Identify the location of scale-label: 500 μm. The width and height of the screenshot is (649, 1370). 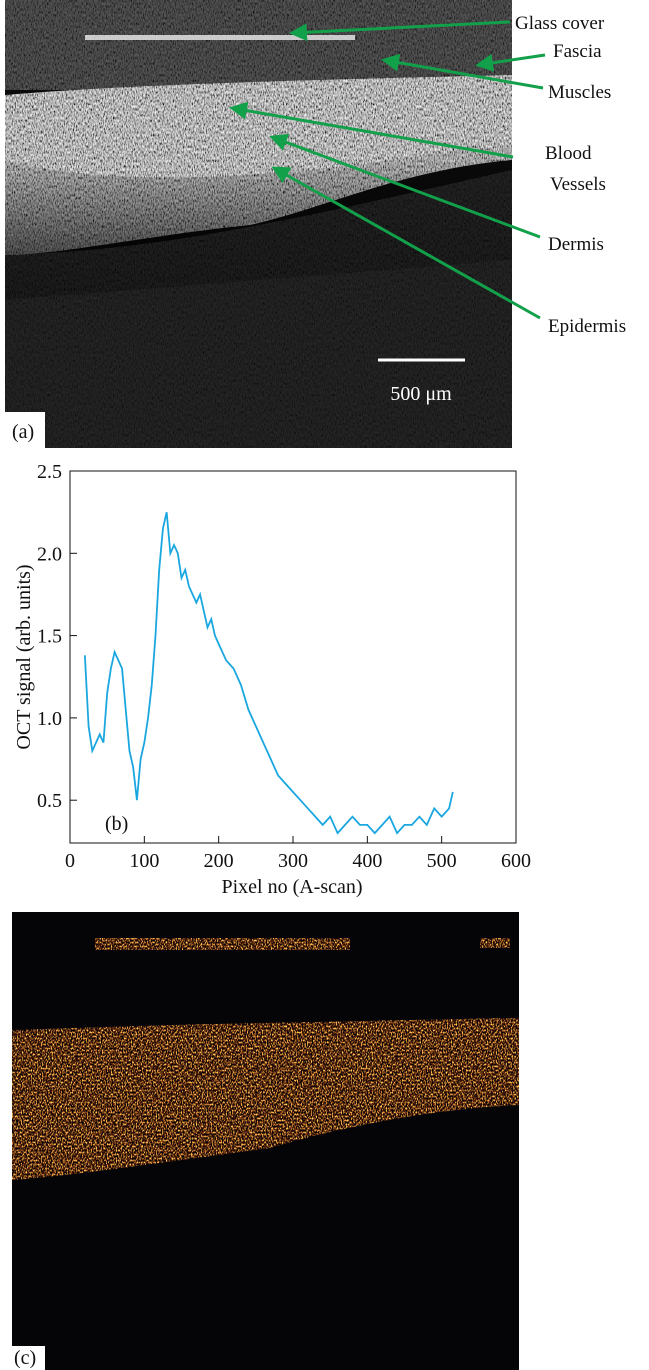
(421, 394).